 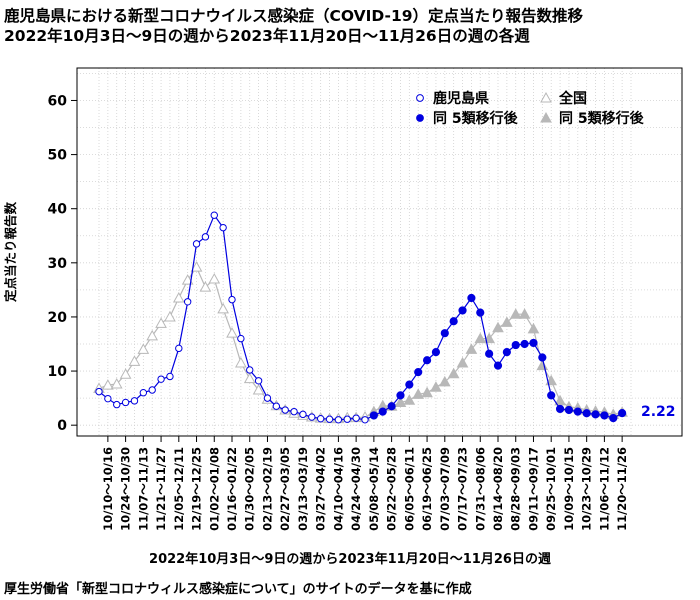 What do you see at coordinates (197, 489) in the screenshot?
I see `x-tick-label: 12/19～12/25` at bounding box center [197, 489].